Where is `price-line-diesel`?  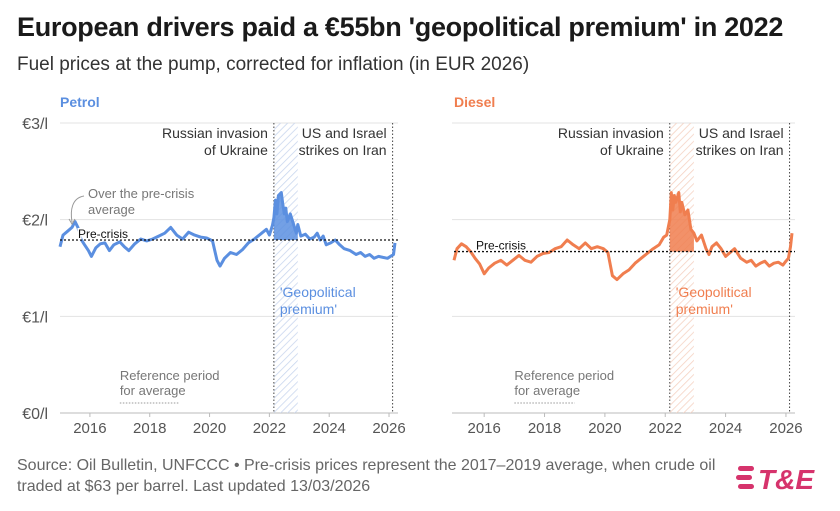 price-line-diesel is located at coordinates (623, 236).